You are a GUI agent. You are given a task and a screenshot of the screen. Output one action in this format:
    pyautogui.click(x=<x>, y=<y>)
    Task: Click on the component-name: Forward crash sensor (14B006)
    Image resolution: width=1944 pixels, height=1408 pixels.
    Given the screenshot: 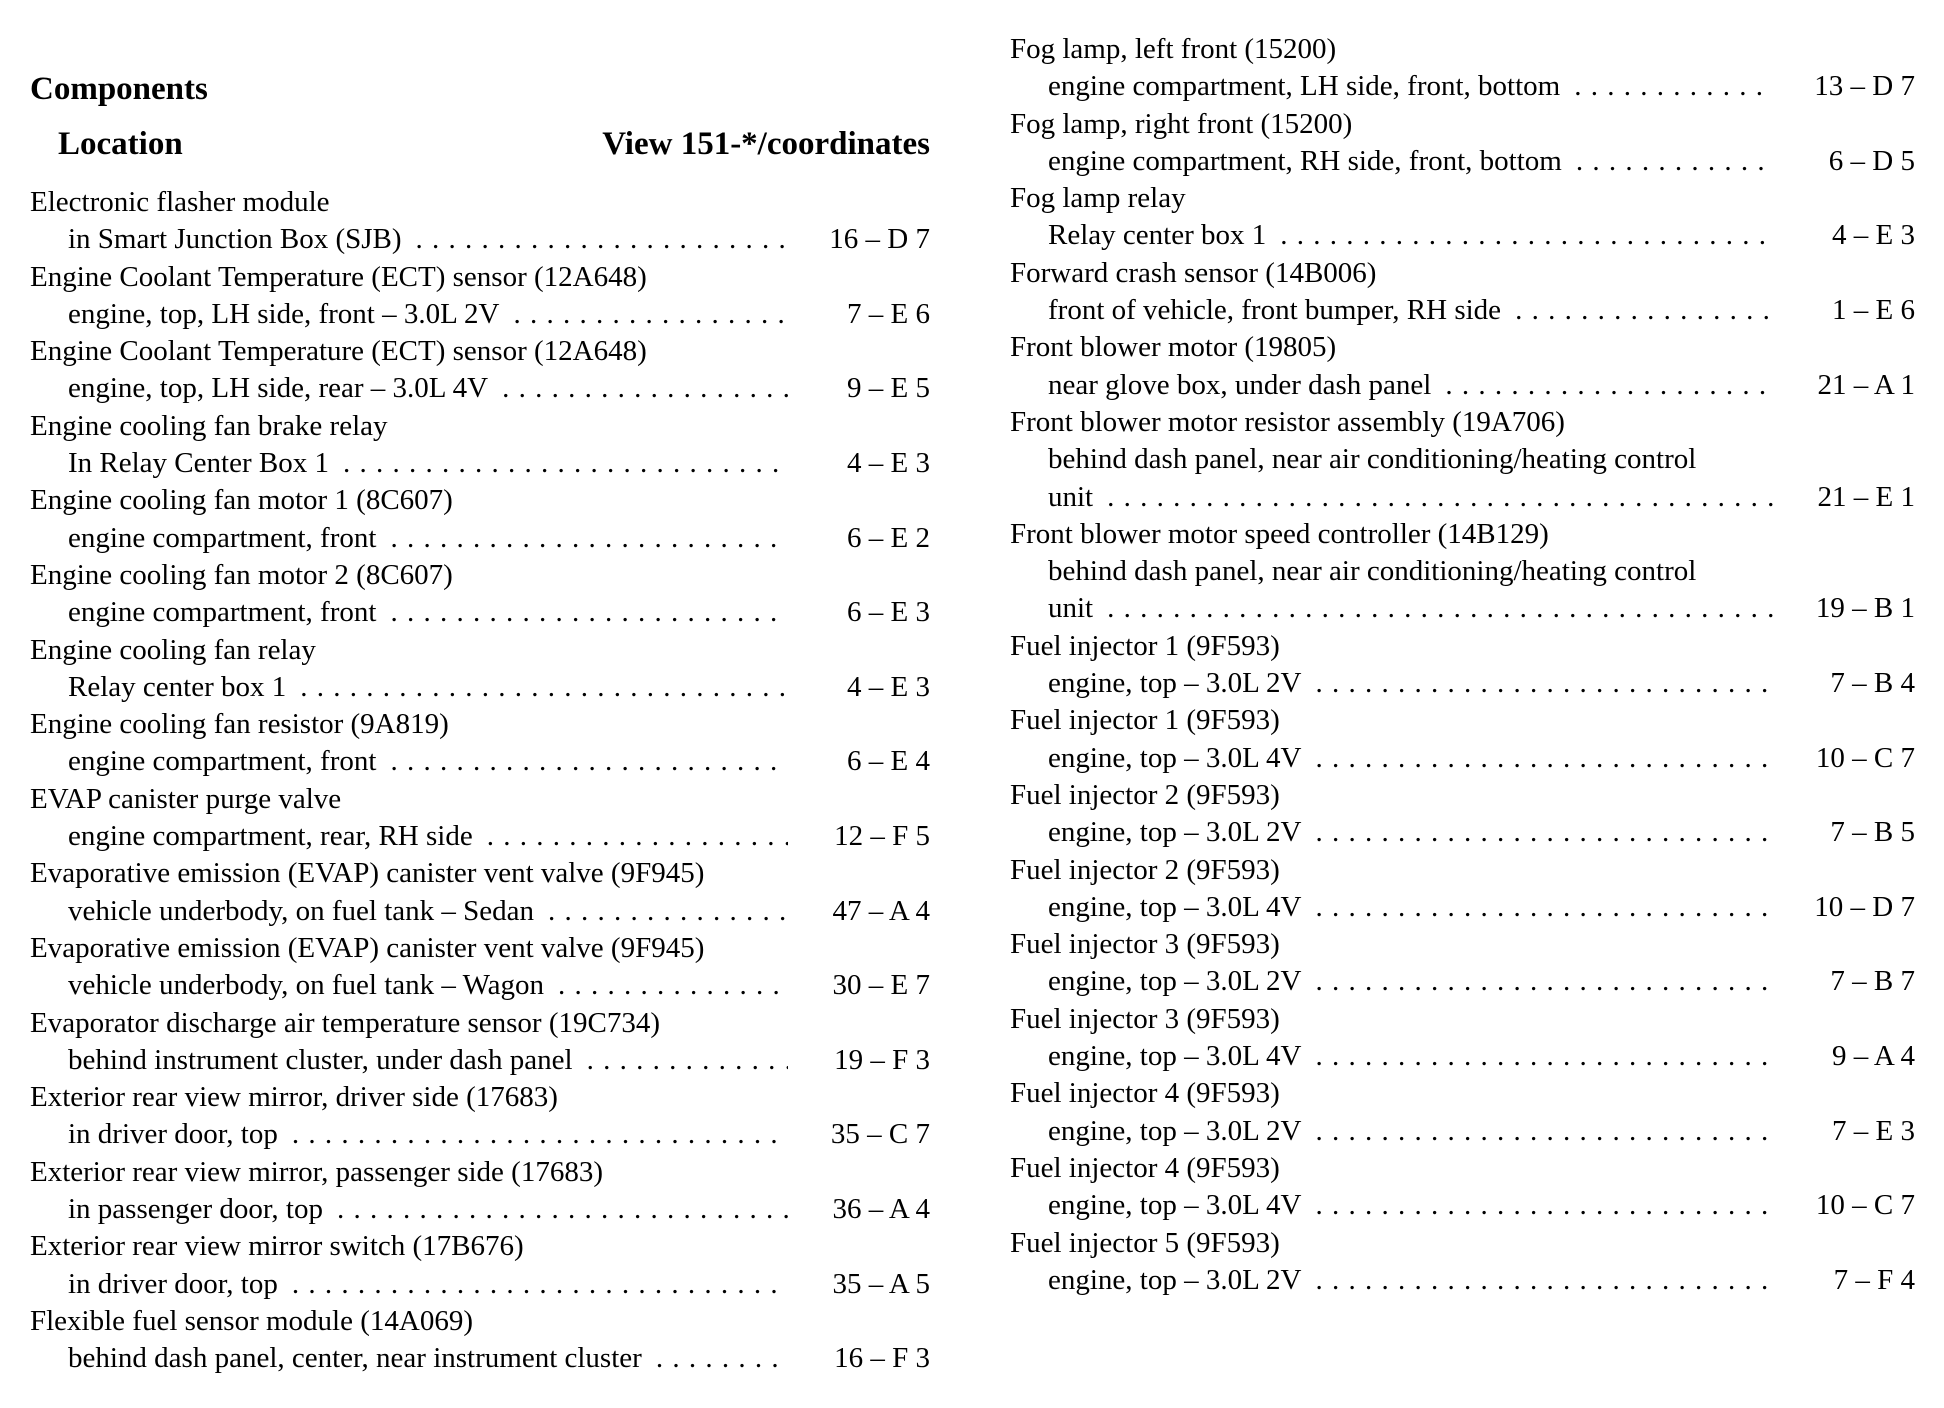 What is the action you would take?
    pyautogui.click(x=1193, y=272)
    